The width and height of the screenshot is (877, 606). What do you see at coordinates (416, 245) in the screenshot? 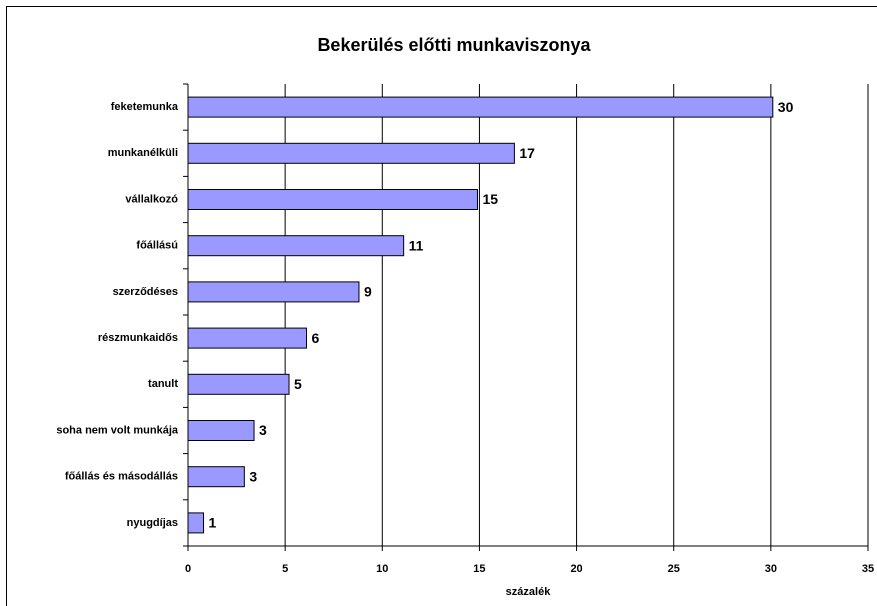
I see `data-label: 11` at bounding box center [416, 245].